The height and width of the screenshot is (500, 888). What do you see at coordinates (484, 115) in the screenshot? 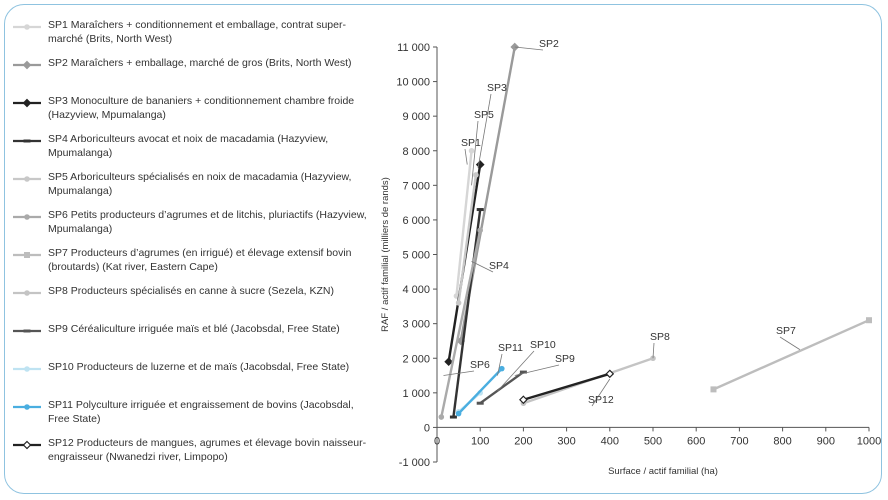
I see `sp5-point-label: SP5` at bounding box center [484, 115].